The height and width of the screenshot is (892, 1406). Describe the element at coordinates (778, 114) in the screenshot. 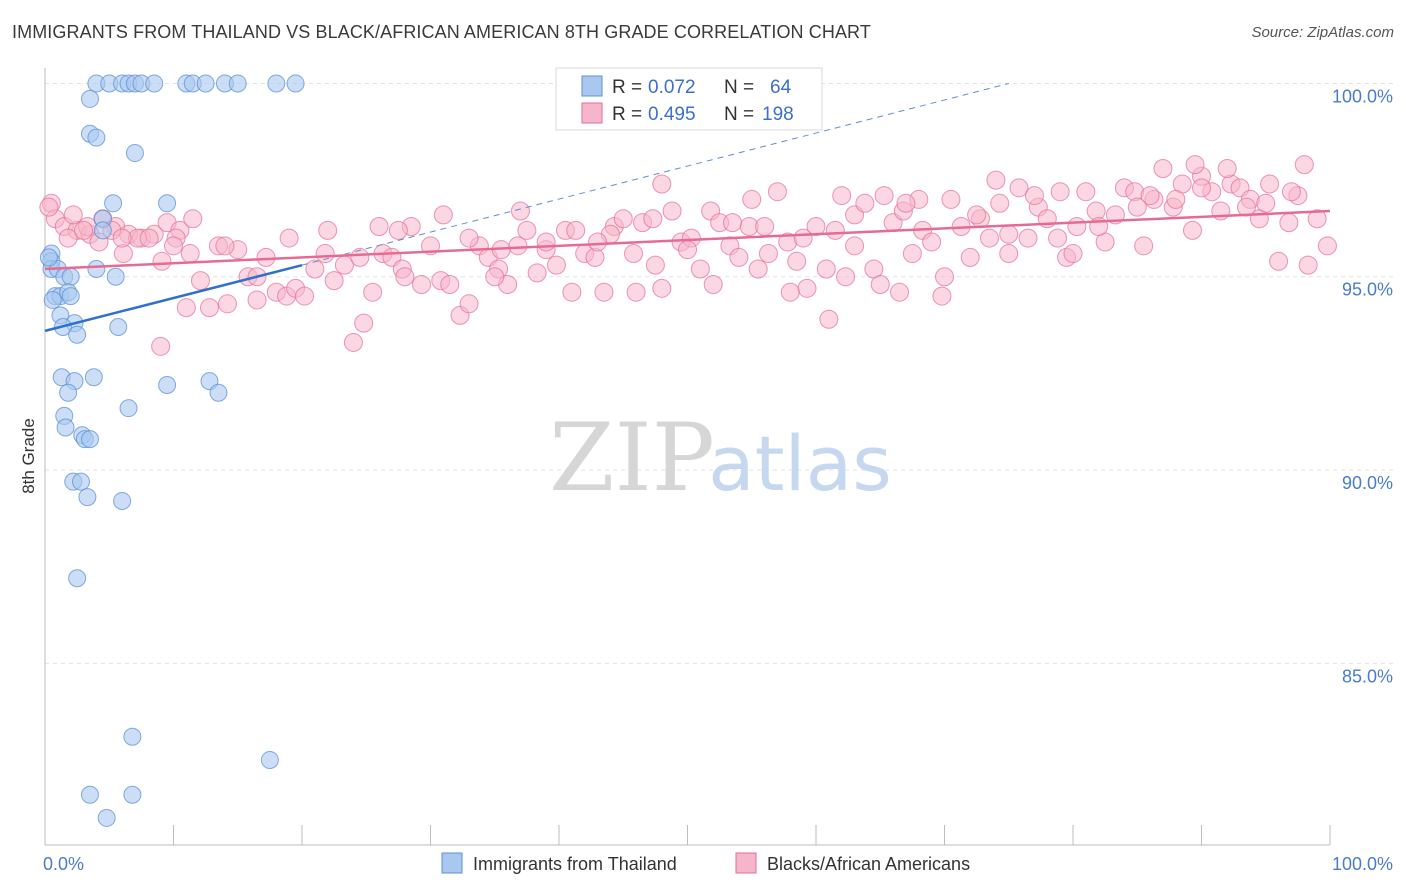

I see `legend-n-value-blacks: 198` at that location.